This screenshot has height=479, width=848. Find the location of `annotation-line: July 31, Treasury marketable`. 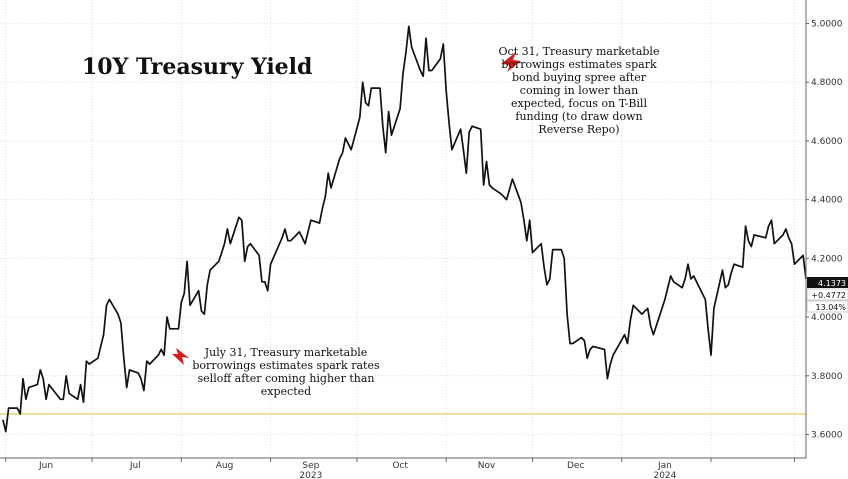

annotation-line: July 31, Treasury marketable is located at coordinates (286, 352).